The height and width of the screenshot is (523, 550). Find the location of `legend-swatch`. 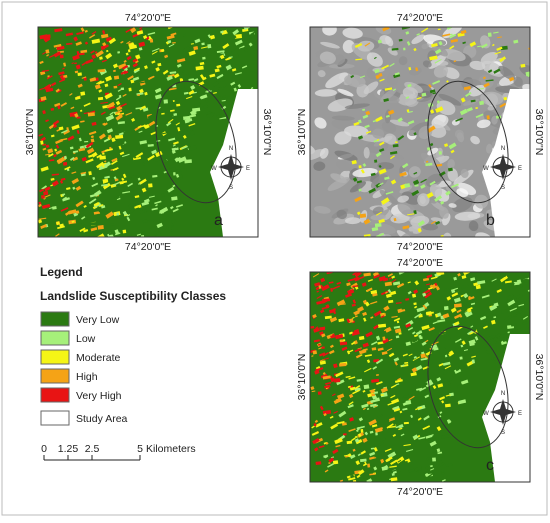

legend-swatch is located at coordinates (55, 319).